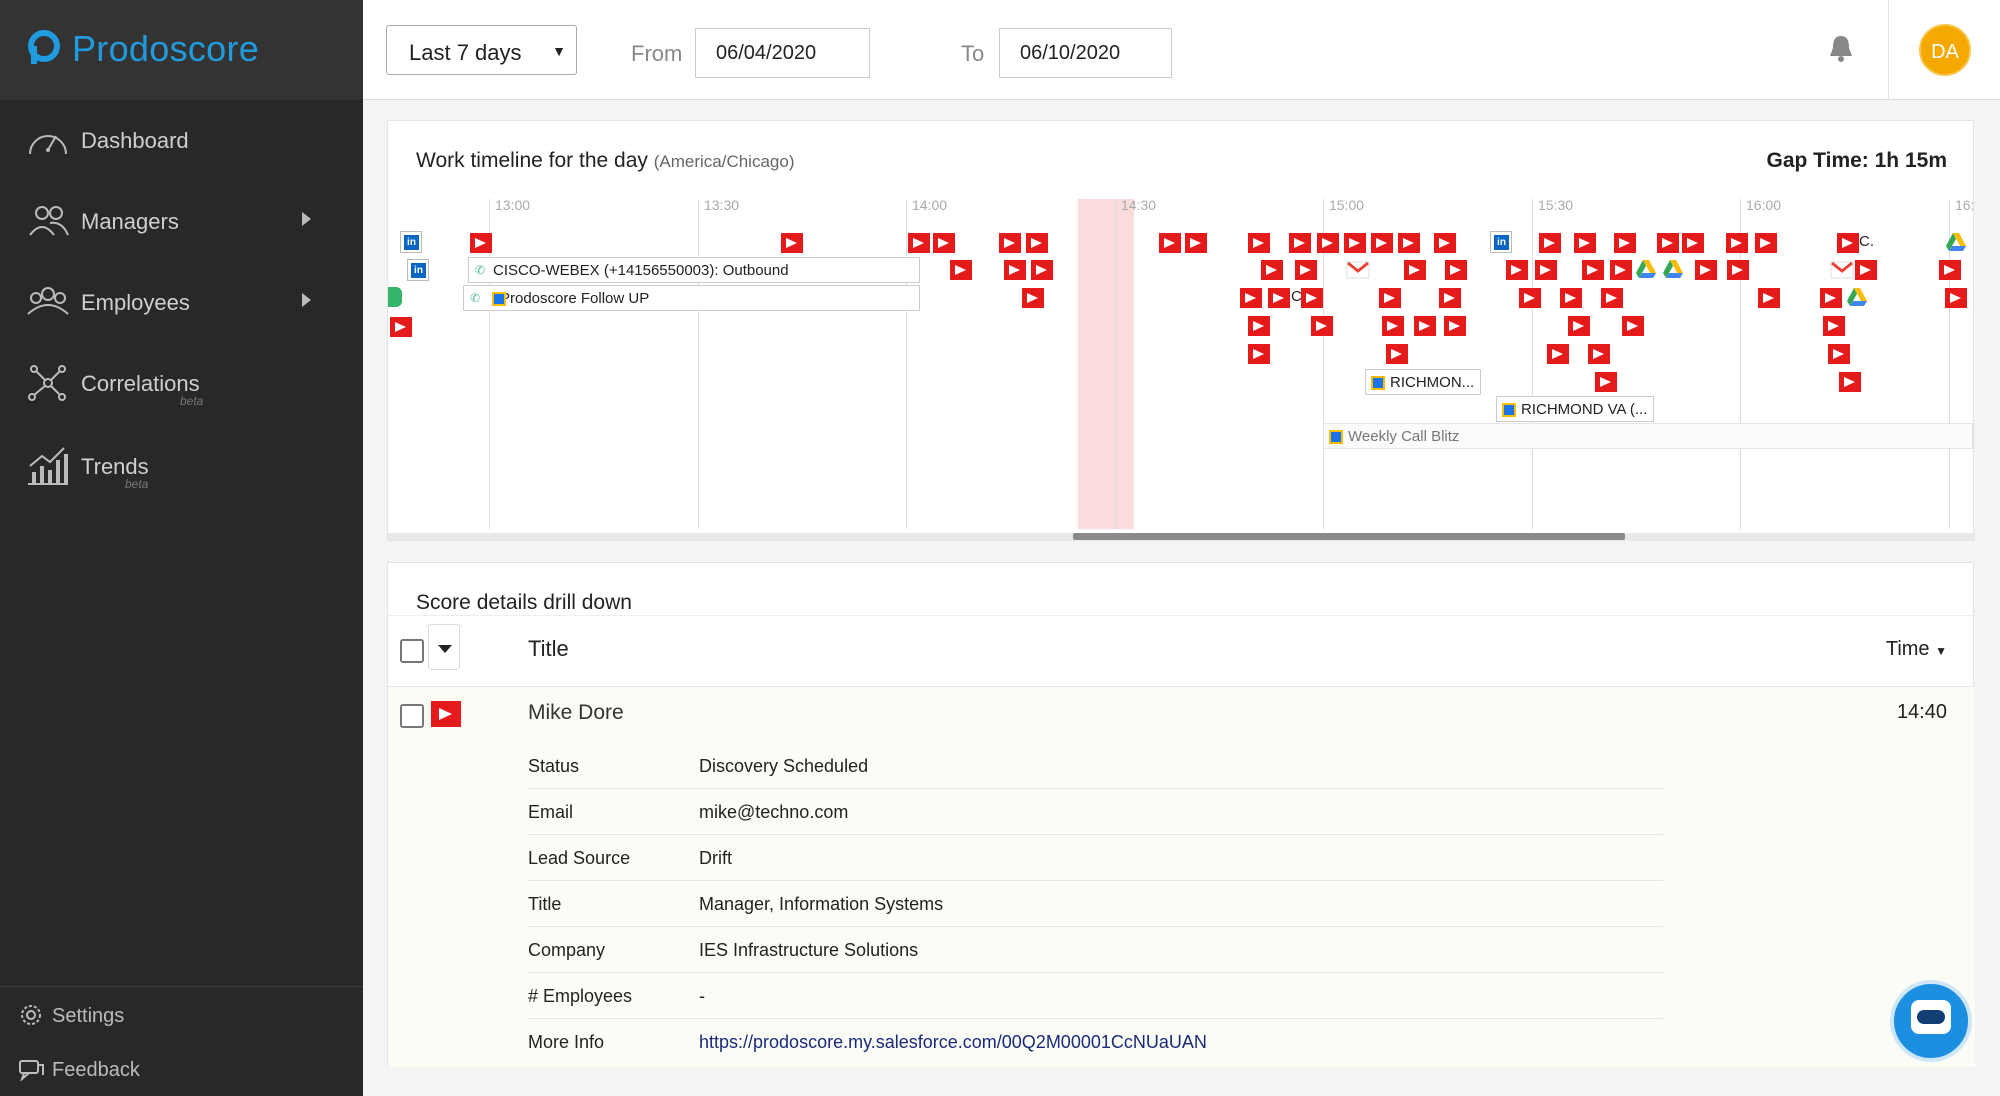  What do you see at coordinates (444, 647) in the screenshot?
I see `bulk-action-dropdown` at bounding box center [444, 647].